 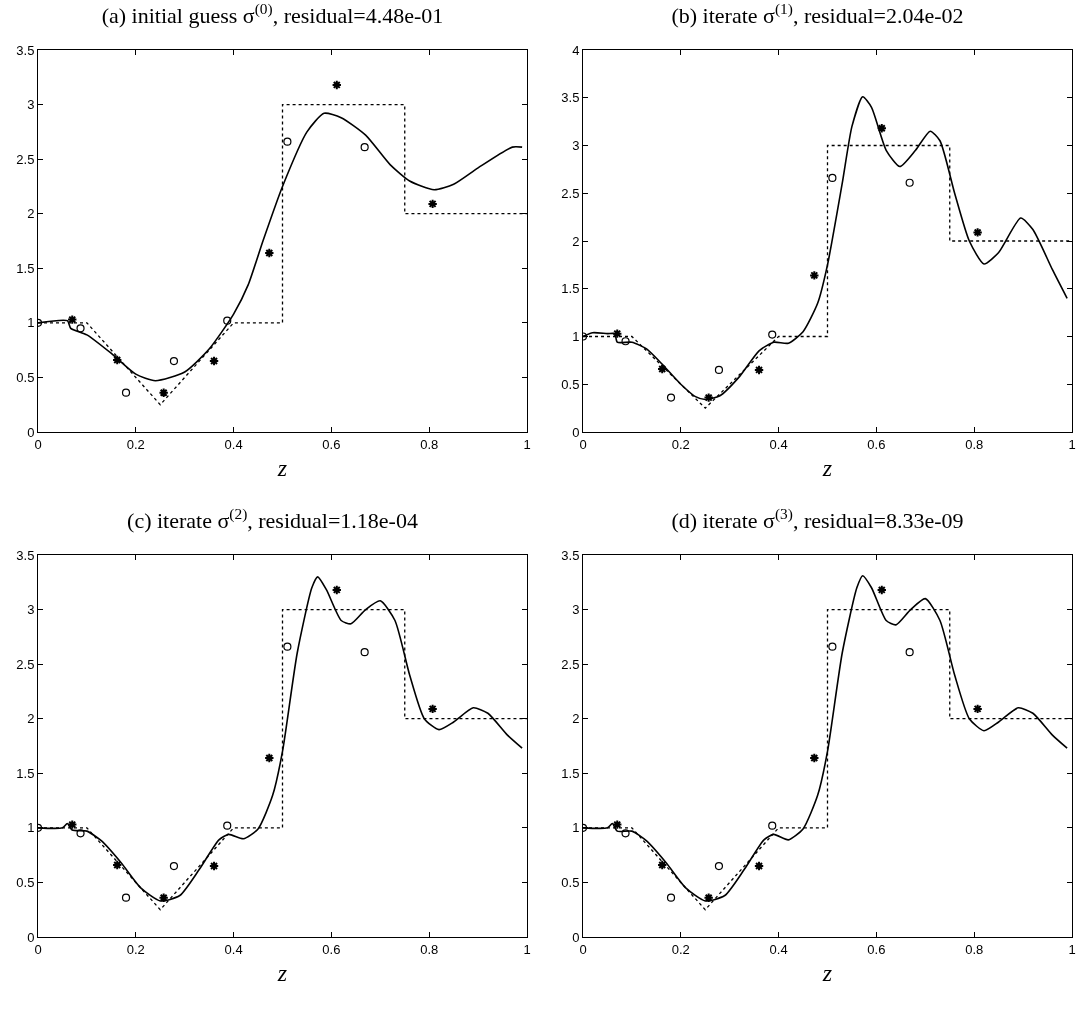 What do you see at coordinates (817, 14) in the screenshot?
I see `chart-title: (b) iterate σ$^{(1)}$, residual=2.04e-02` at bounding box center [817, 14].